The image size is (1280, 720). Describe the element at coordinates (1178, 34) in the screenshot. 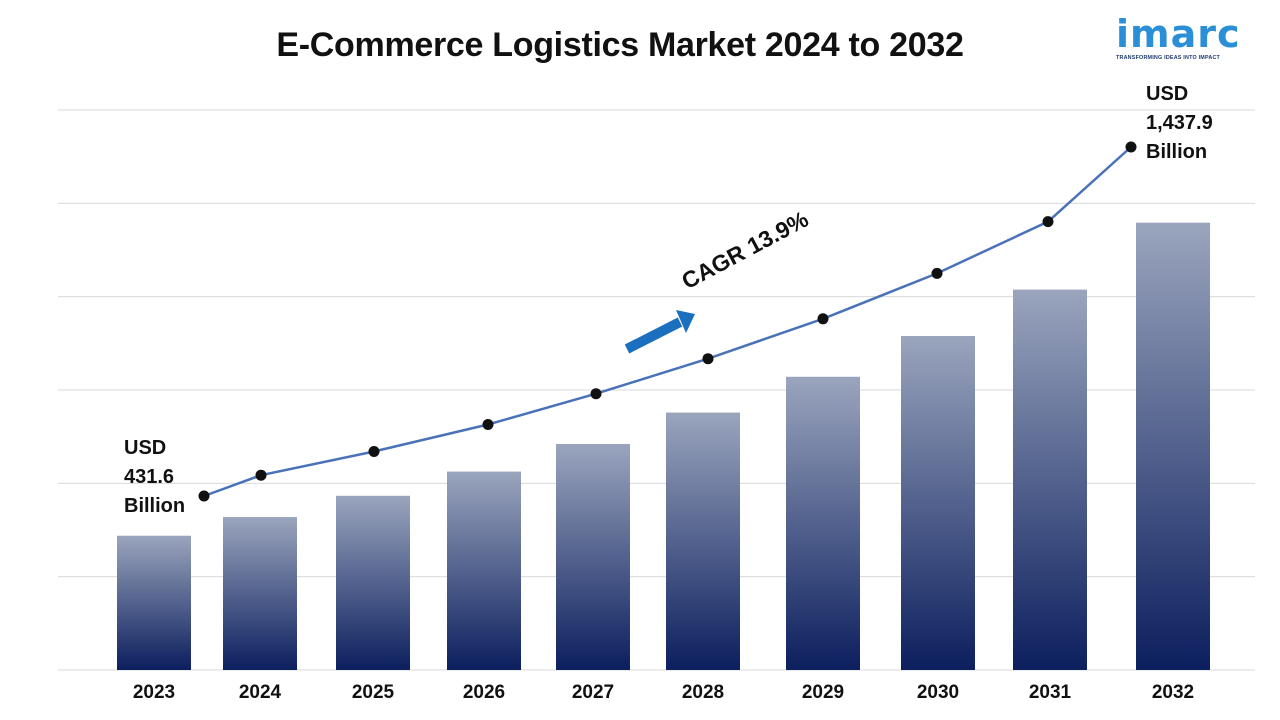

I see `logo-wordmark: imarc` at that location.